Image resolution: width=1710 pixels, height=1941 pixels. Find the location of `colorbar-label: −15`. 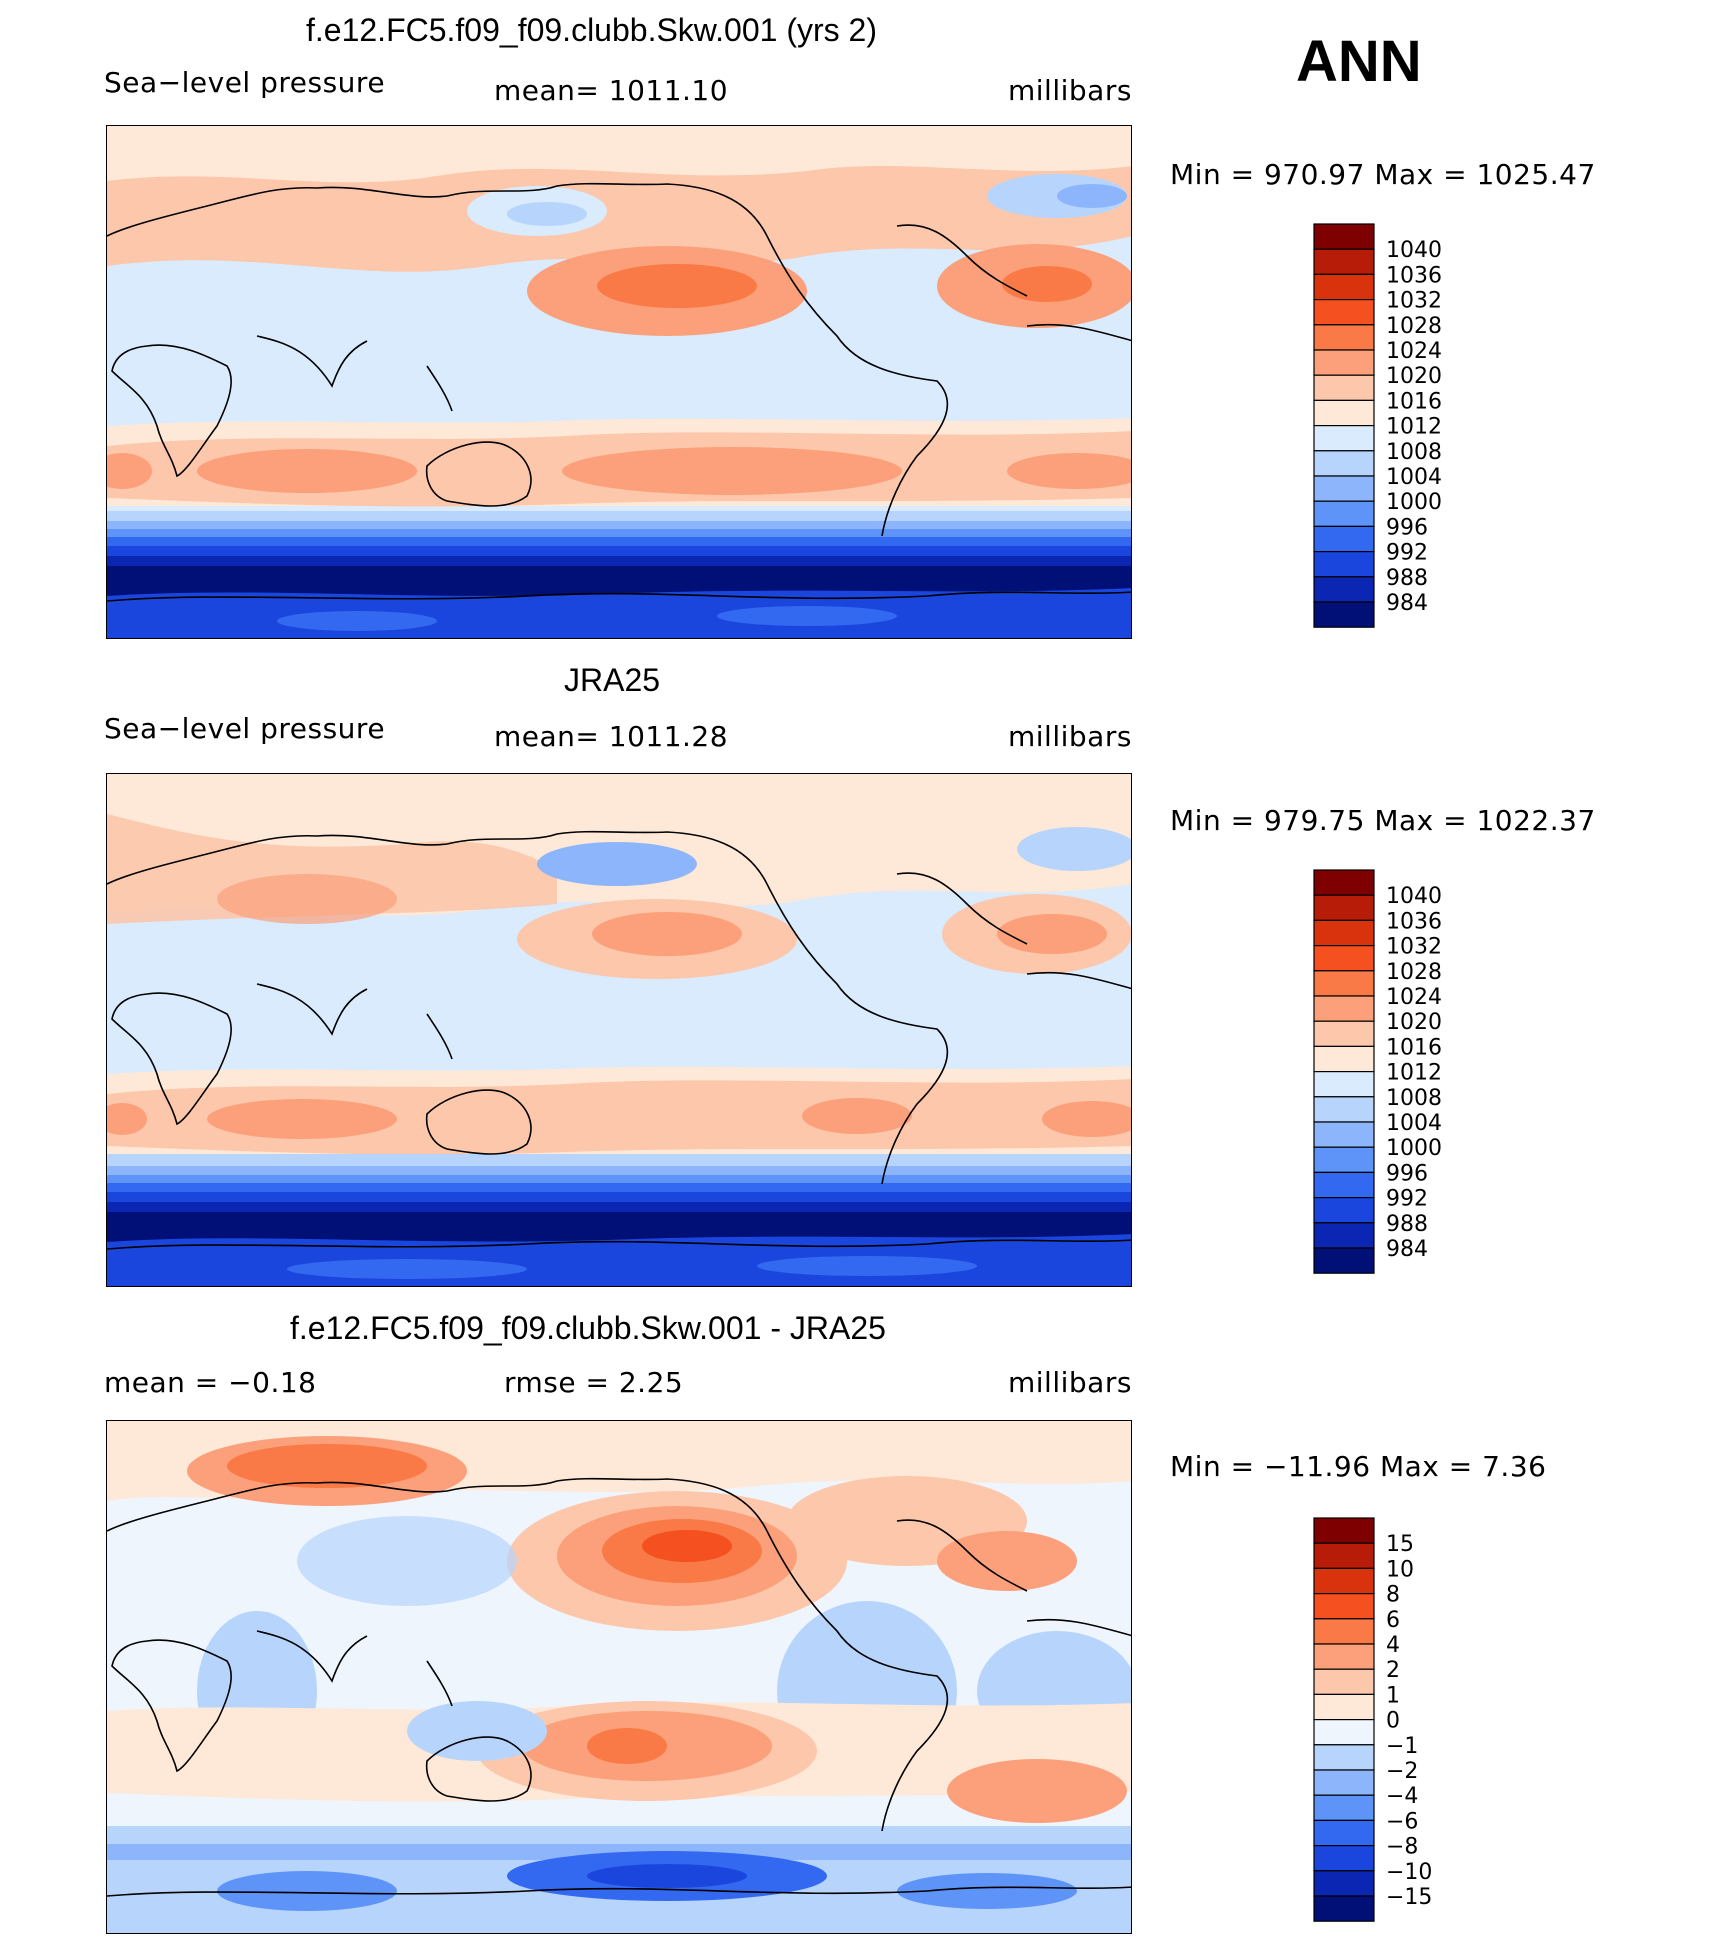

colorbar-label: −15 is located at coordinates (1409, 1897).